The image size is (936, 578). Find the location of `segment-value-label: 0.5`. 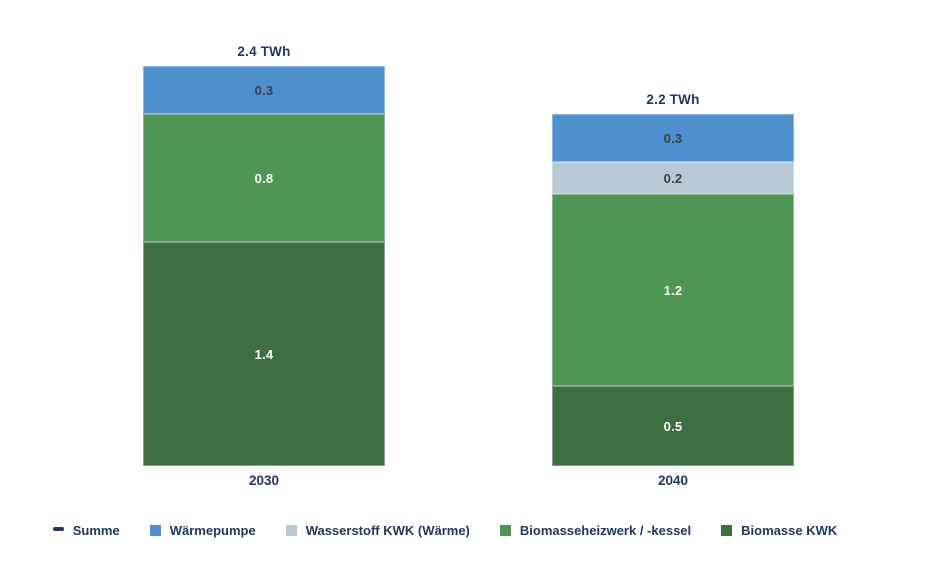

segment-value-label: 0.5 is located at coordinates (673, 426).